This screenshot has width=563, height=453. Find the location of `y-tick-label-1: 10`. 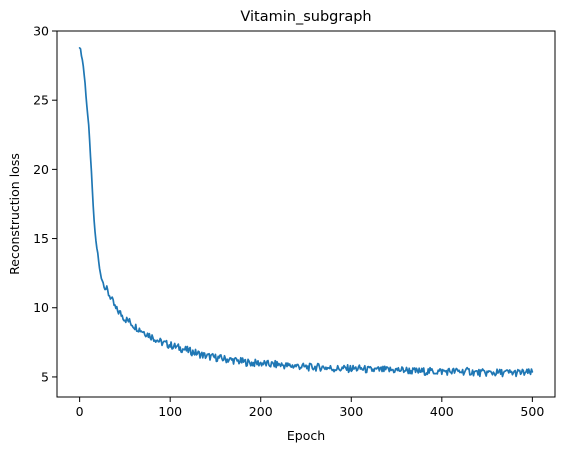

y-tick-label-1: 10 is located at coordinates (41, 307).